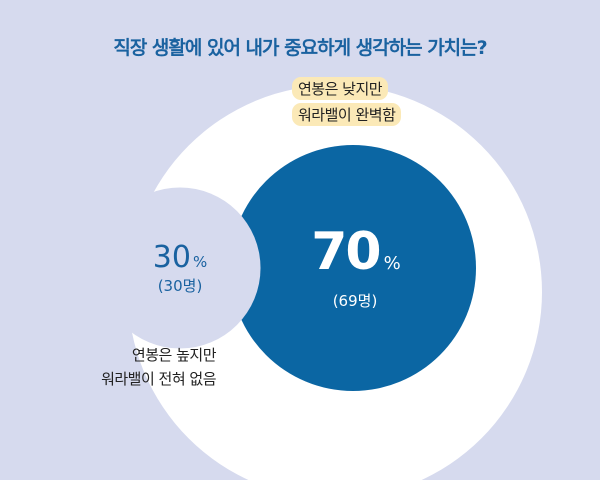 Image resolution: width=600 pixels, height=480 pixels. What do you see at coordinates (174, 355) in the screenshot?
I see `label-high-salary-line1: 연봉은 높지만` at bounding box center [174, 355].